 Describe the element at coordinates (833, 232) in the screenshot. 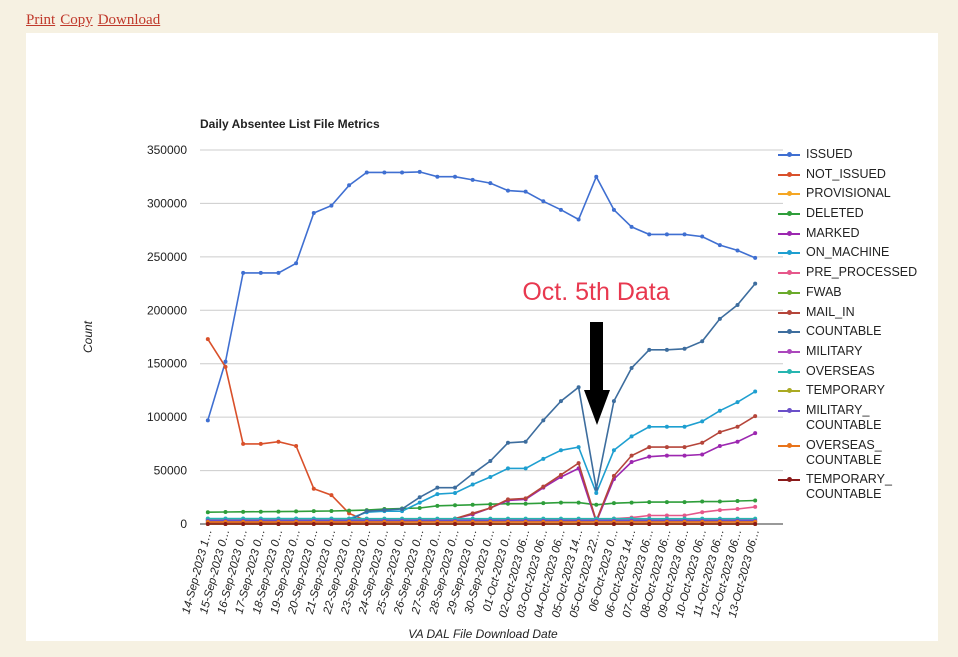

I see `legend-label: MARKED` at that location.